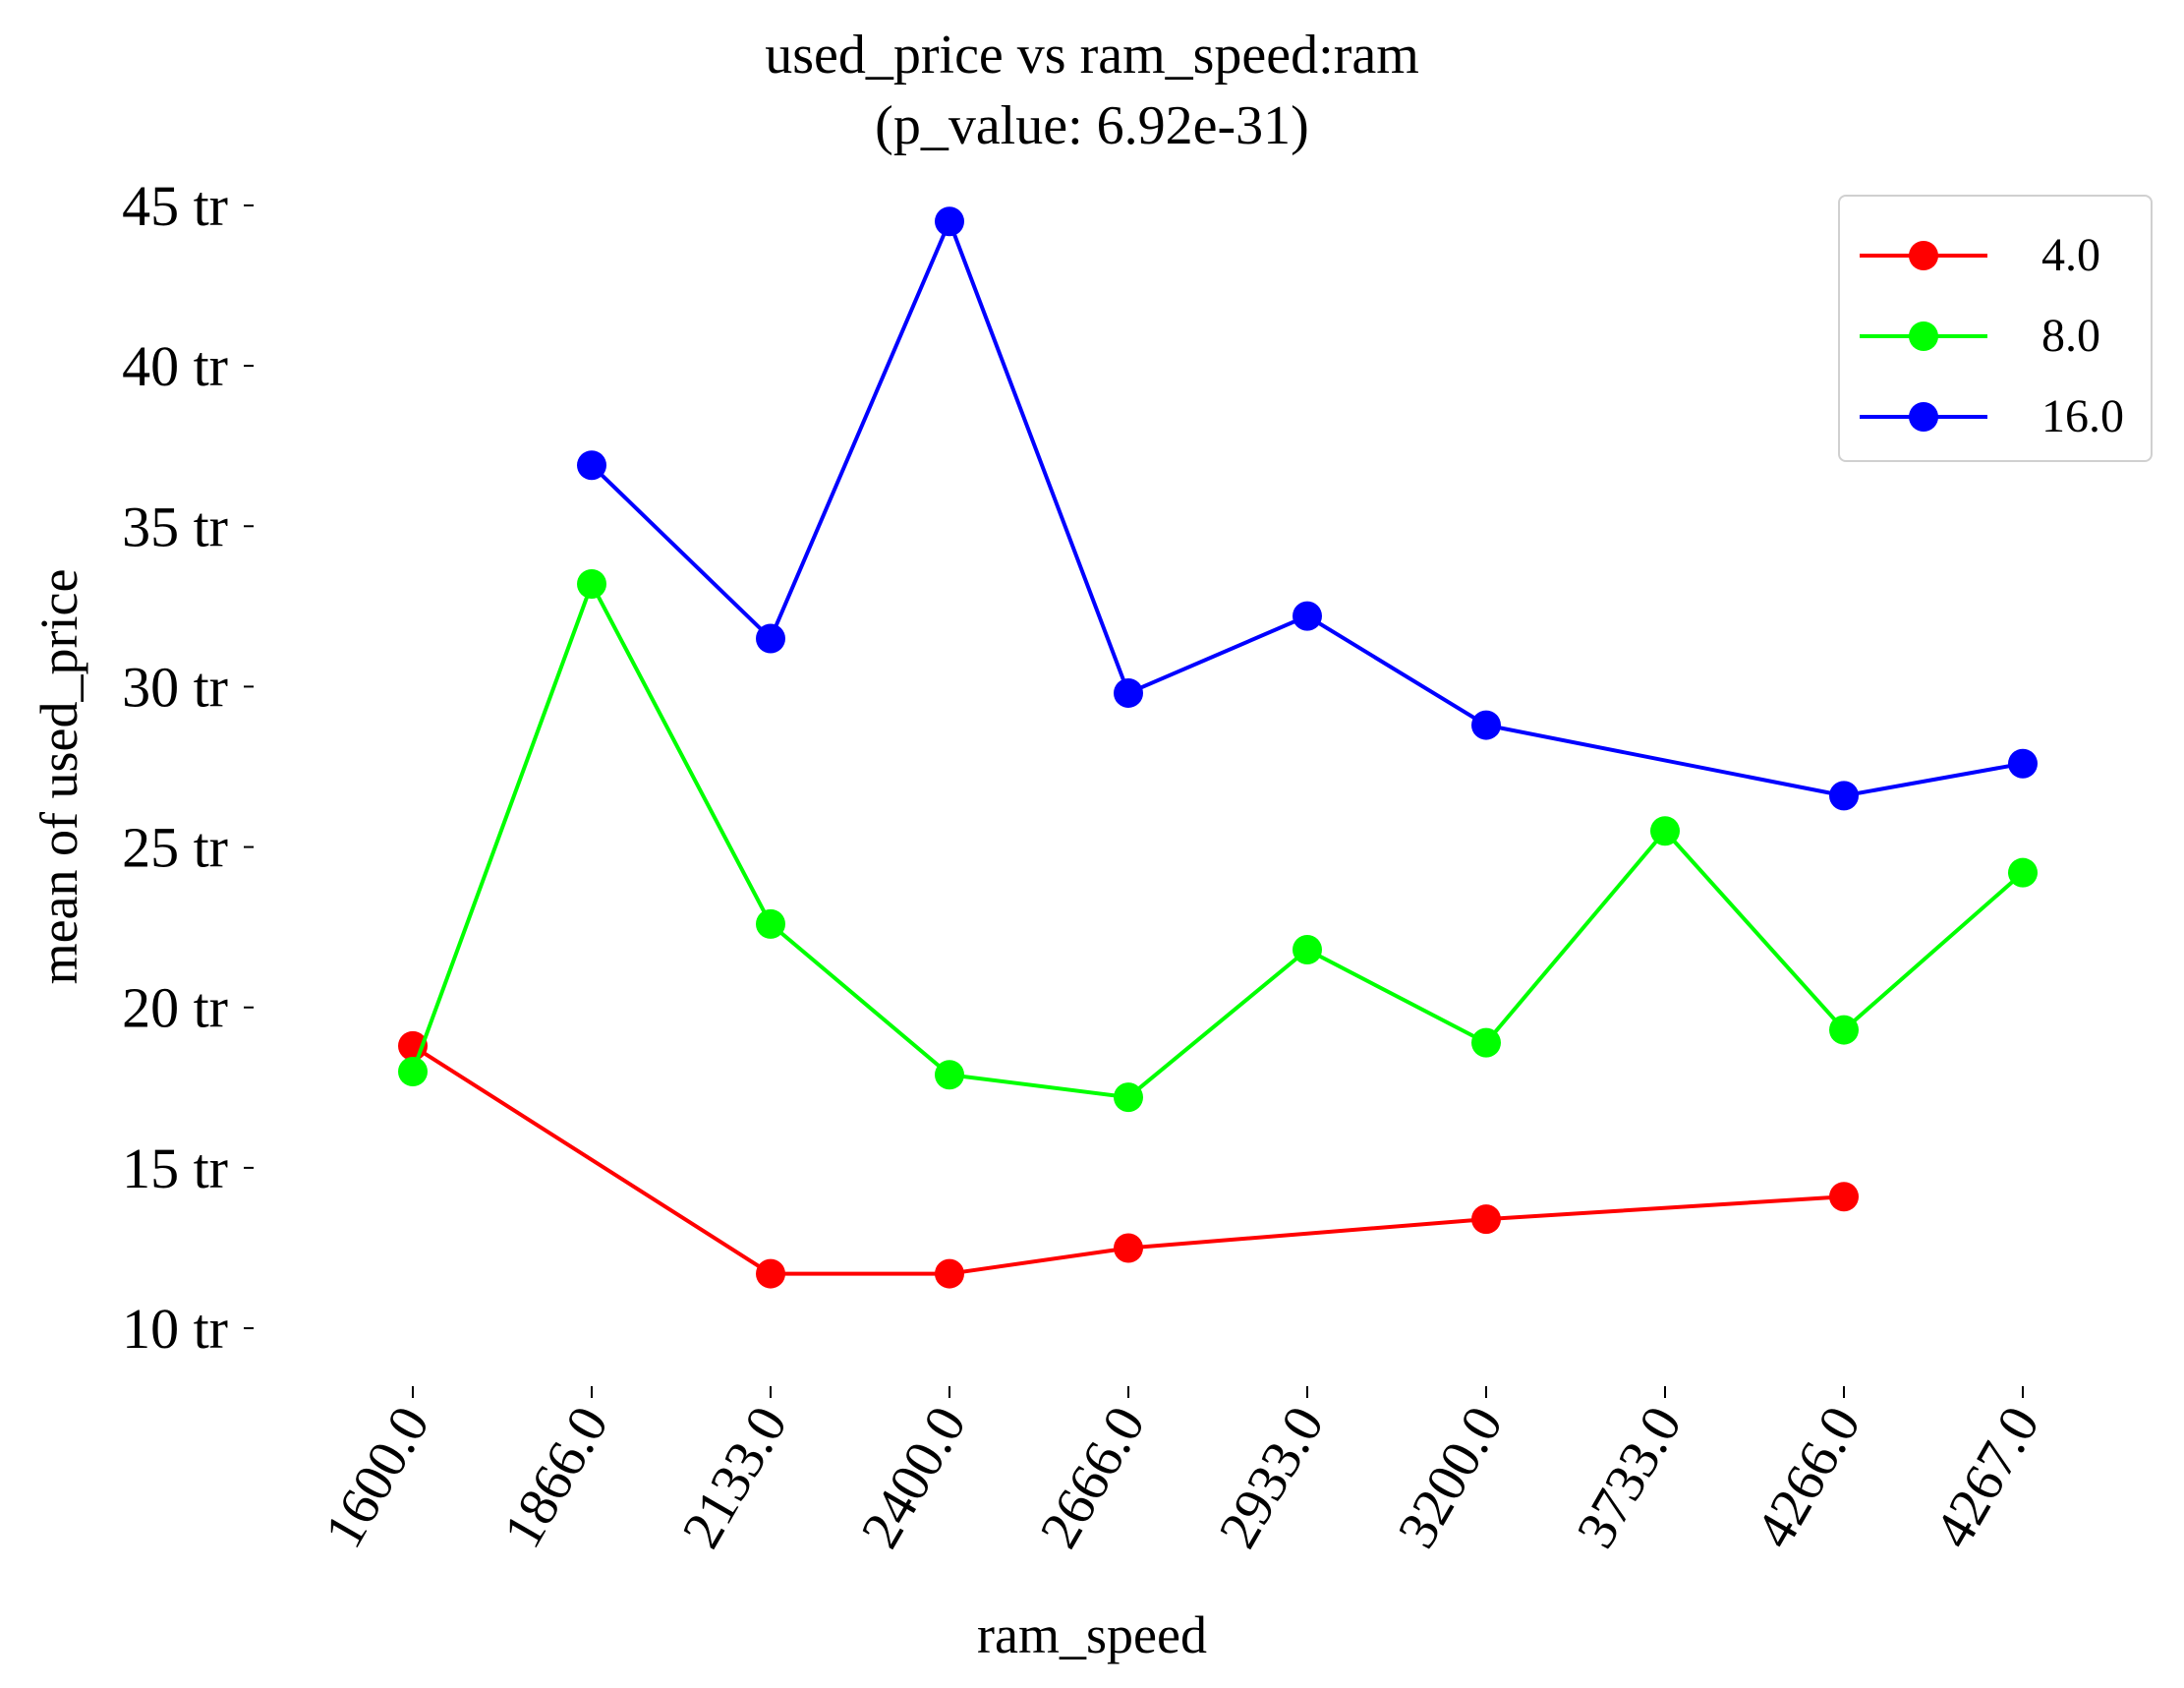 This screenshot has width=2184, height=1688. I want to click on y-tick-label: 10 tr, so click(175, 1329).